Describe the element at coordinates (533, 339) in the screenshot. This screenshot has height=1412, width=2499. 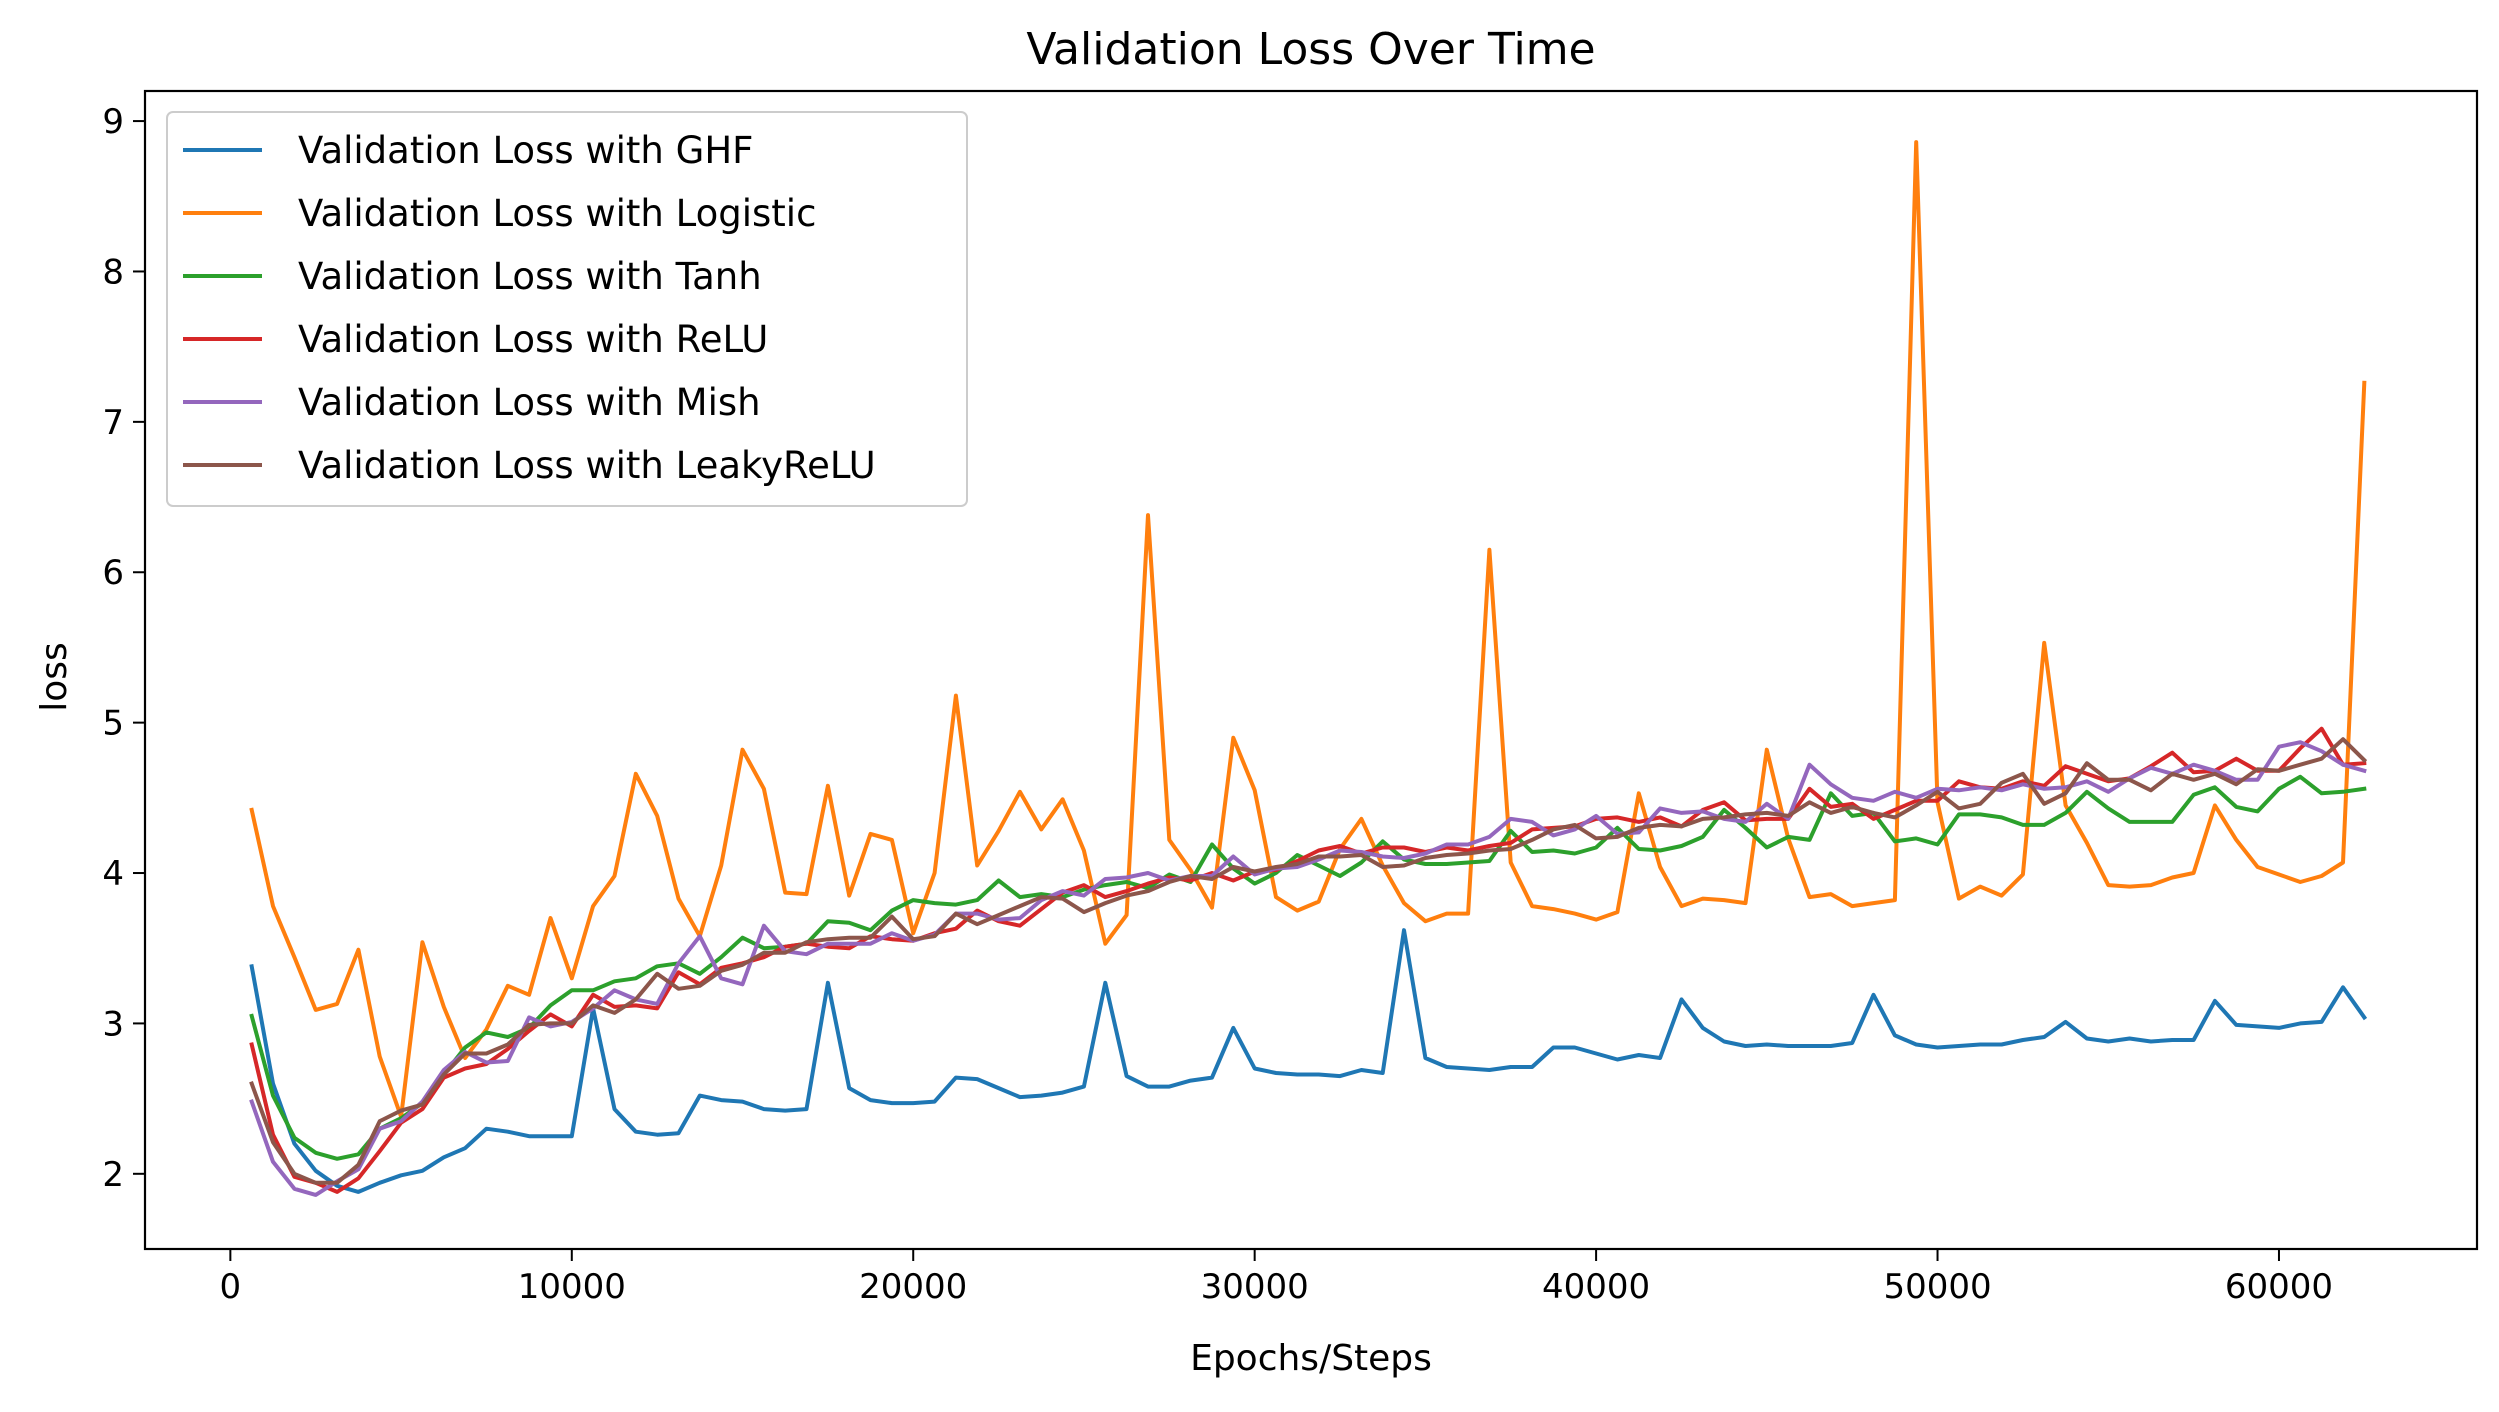
I see `legend-label-validation-loss-with-relu: Validation Loss with ReLU` at that location.